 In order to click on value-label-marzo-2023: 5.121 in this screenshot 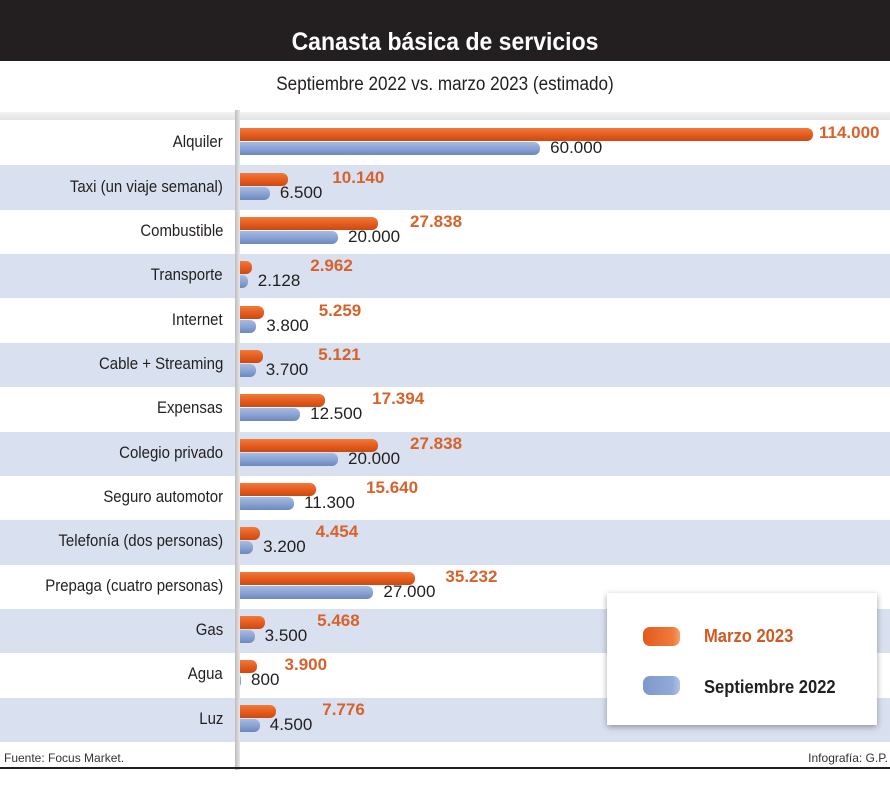, I will do `click(339, 354)`.